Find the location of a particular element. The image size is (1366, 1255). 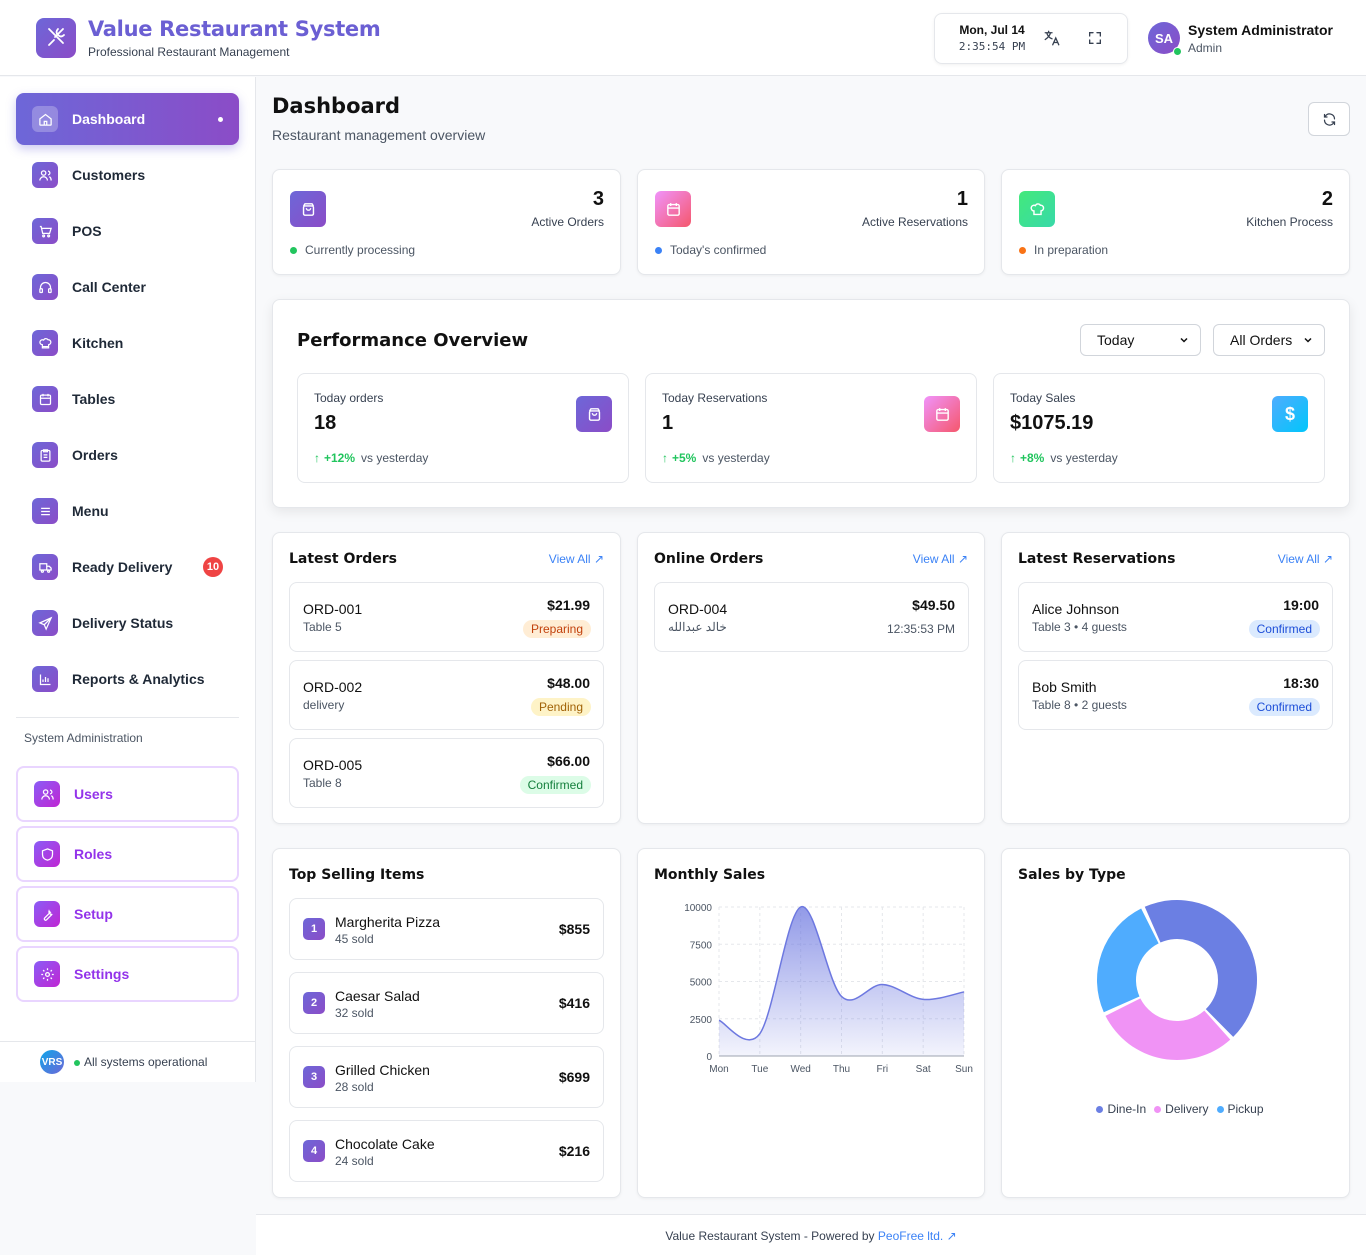

perf-trend: ↑ +8% vs yesterday is located at coordinates (1064, 458).